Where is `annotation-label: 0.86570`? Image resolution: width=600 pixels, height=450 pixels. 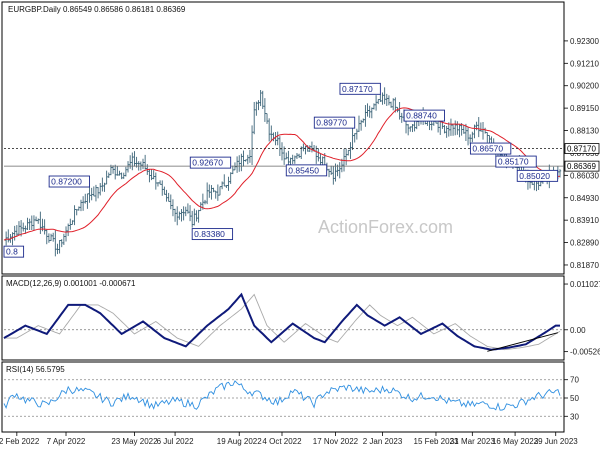 annotation-label: 0.86570 is located at coordinates (487, 149).